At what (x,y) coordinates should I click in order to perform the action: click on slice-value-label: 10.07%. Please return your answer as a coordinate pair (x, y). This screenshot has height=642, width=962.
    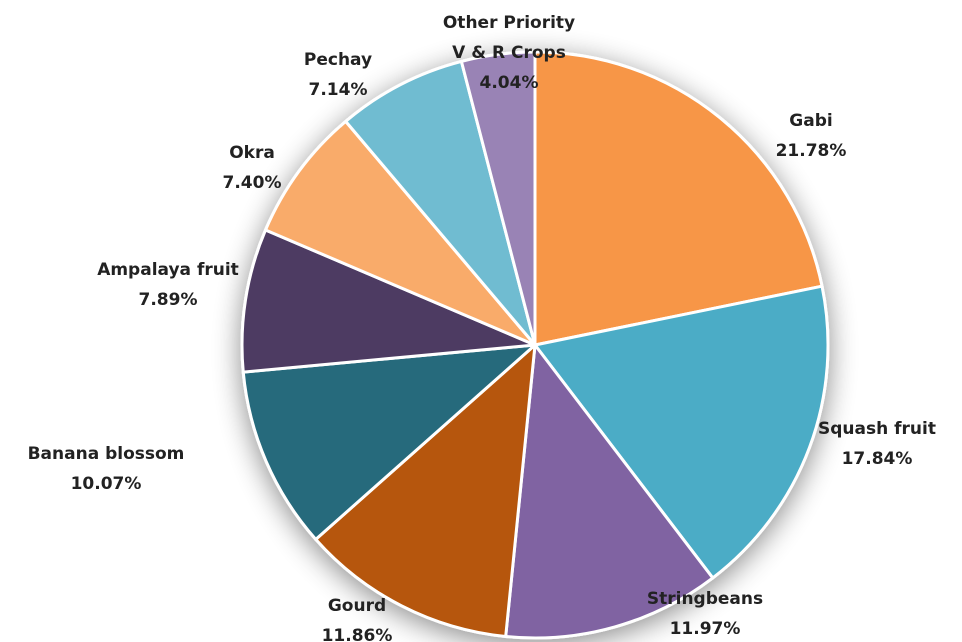
    Looking at the image, I should click on (106, 484).